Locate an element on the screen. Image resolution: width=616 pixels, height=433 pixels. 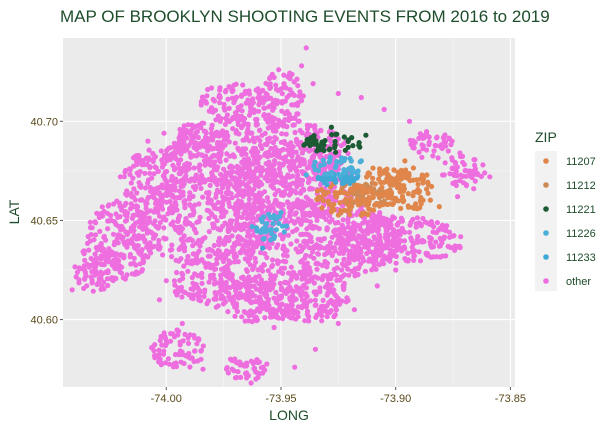
y-tick-label: 40.60 is located at coordinates (44, 321).